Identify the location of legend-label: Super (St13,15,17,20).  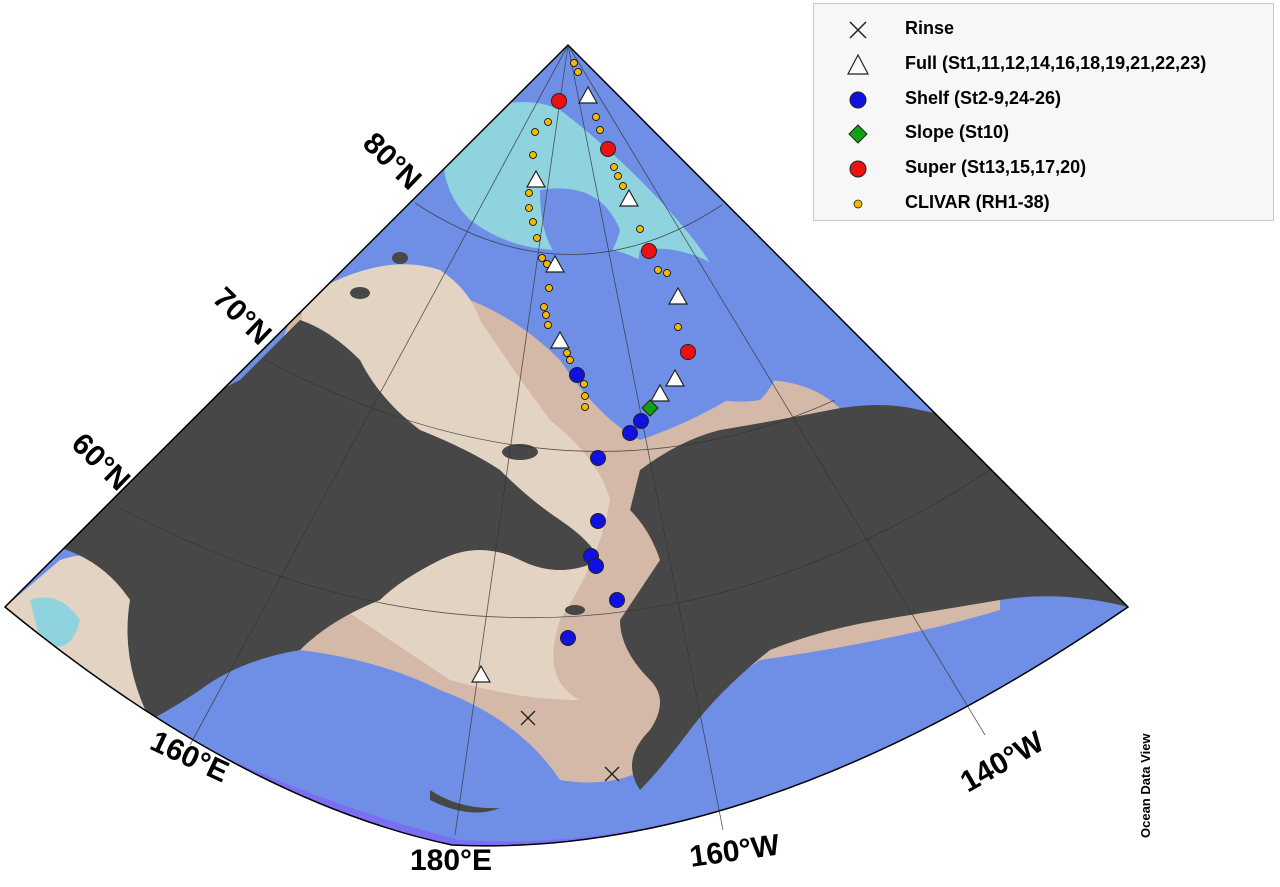
(996, 167).